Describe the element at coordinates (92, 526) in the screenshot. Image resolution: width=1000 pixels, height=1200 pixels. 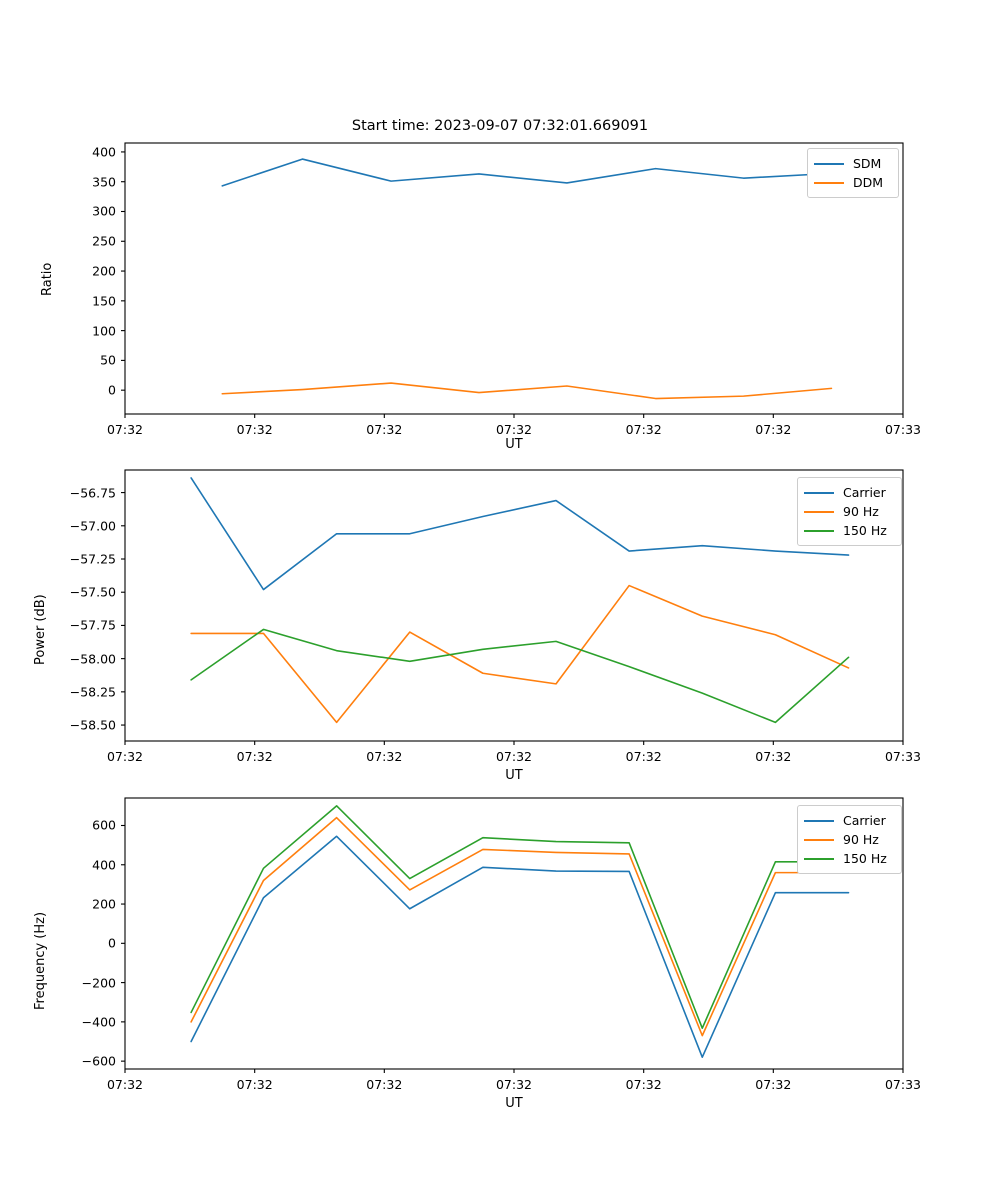
I see `y-tick-label: −57.00` at that location.